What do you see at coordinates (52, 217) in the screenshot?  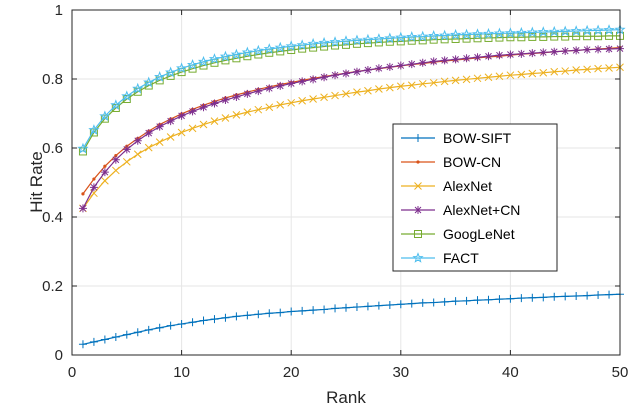 I see `y-tick-label: 0.4` at bounding box center [52, 217].